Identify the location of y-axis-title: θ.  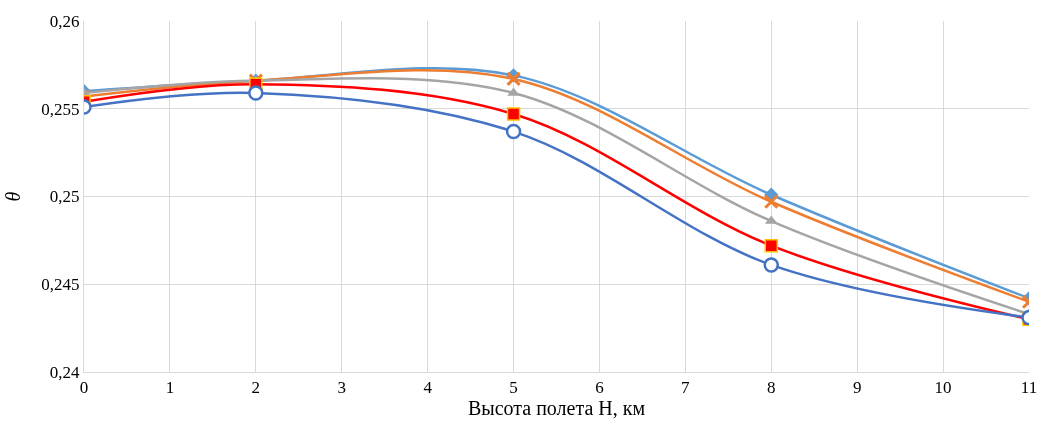
(12, 196).